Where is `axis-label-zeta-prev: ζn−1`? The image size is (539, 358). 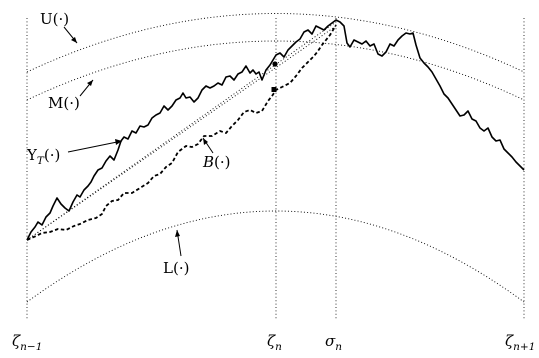
axis-label-zeta-prev: ζn−1 is located at coordinates (27, 342).